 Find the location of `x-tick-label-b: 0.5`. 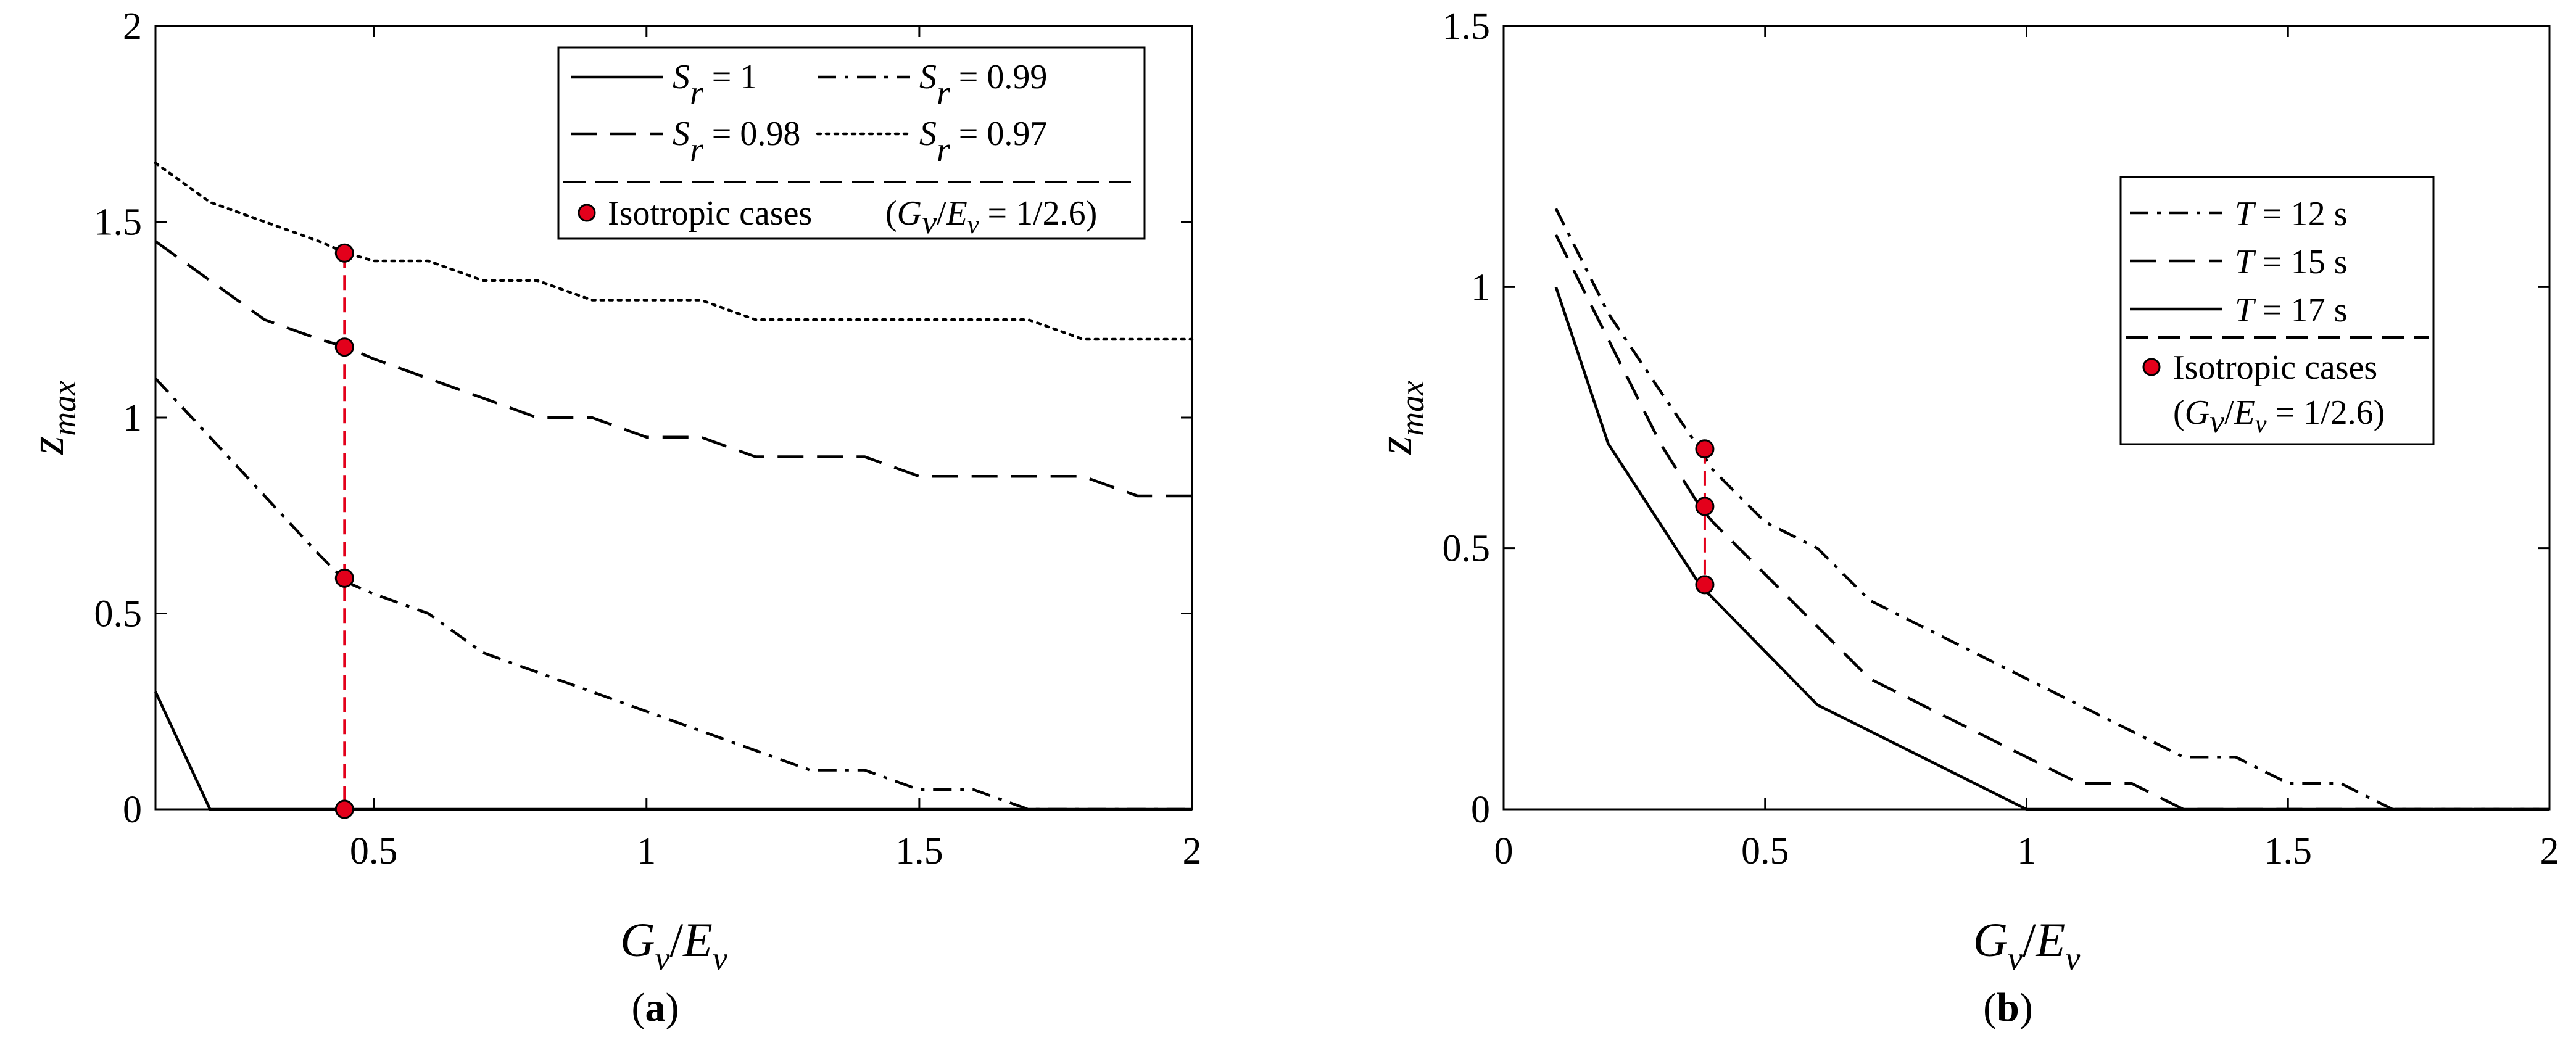

x-tick-label-b: 0.5 is located at coordinates (1765, 851).